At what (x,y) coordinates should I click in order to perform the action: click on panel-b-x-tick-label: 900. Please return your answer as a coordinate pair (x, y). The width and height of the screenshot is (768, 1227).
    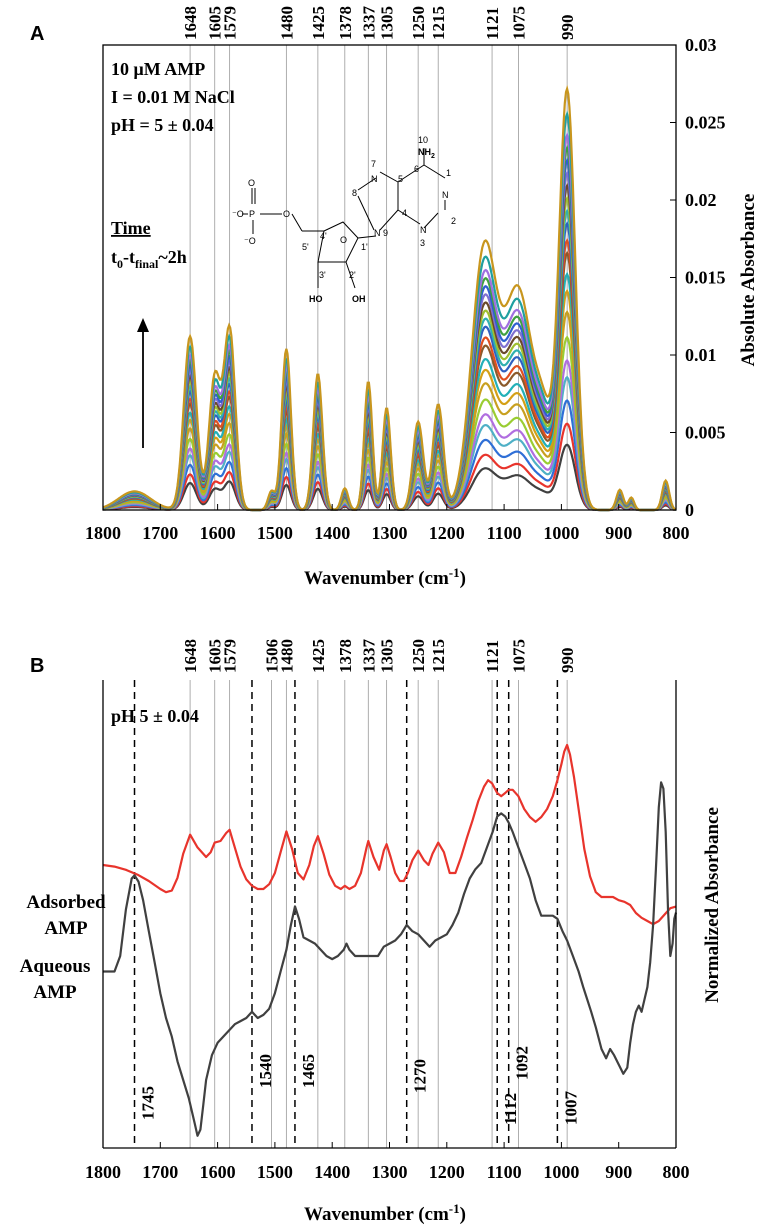
    Looking at the image, I should click on (618, 1172).